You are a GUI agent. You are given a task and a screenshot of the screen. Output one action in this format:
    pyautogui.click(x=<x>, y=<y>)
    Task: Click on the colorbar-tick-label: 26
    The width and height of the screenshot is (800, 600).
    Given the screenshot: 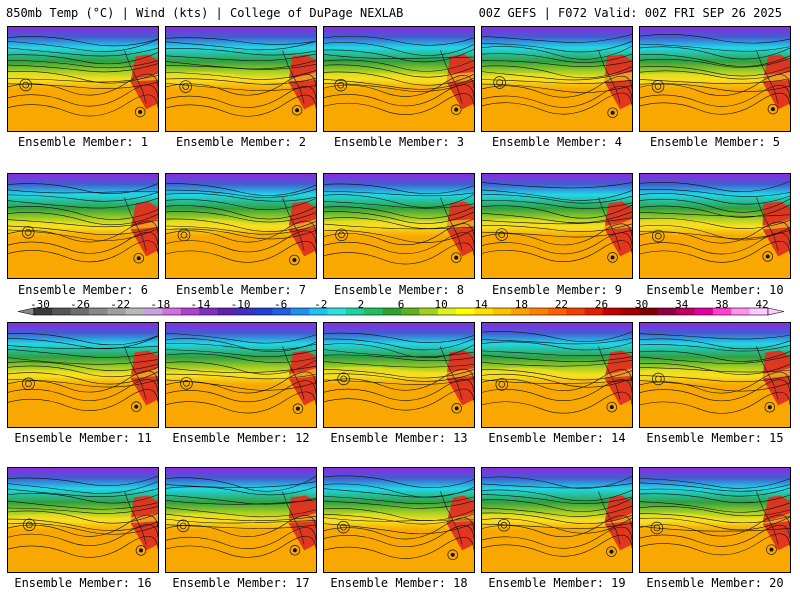 What is the action you would take?
    pyautogui.click(x=601, y=304)
    